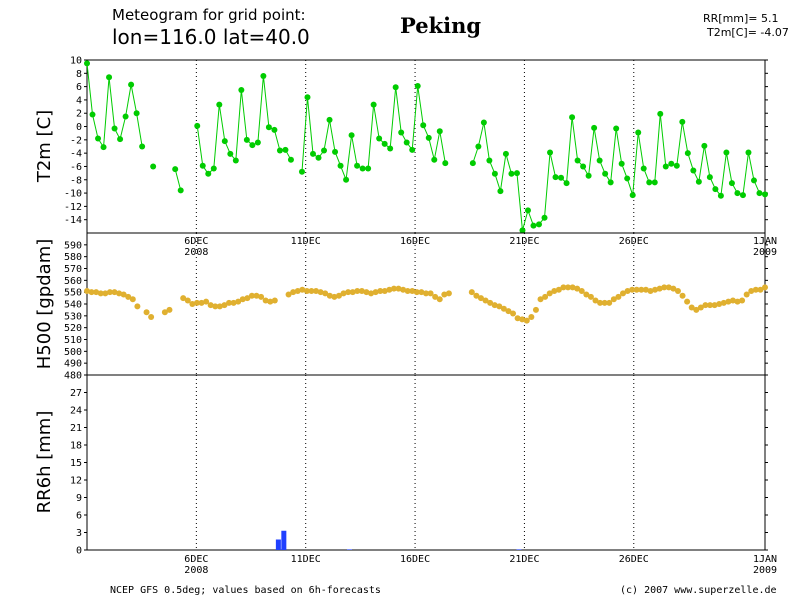 The width and height of the screenshot is (800, 600). I want to click on y-tick-label: 10, so click(76, 61).